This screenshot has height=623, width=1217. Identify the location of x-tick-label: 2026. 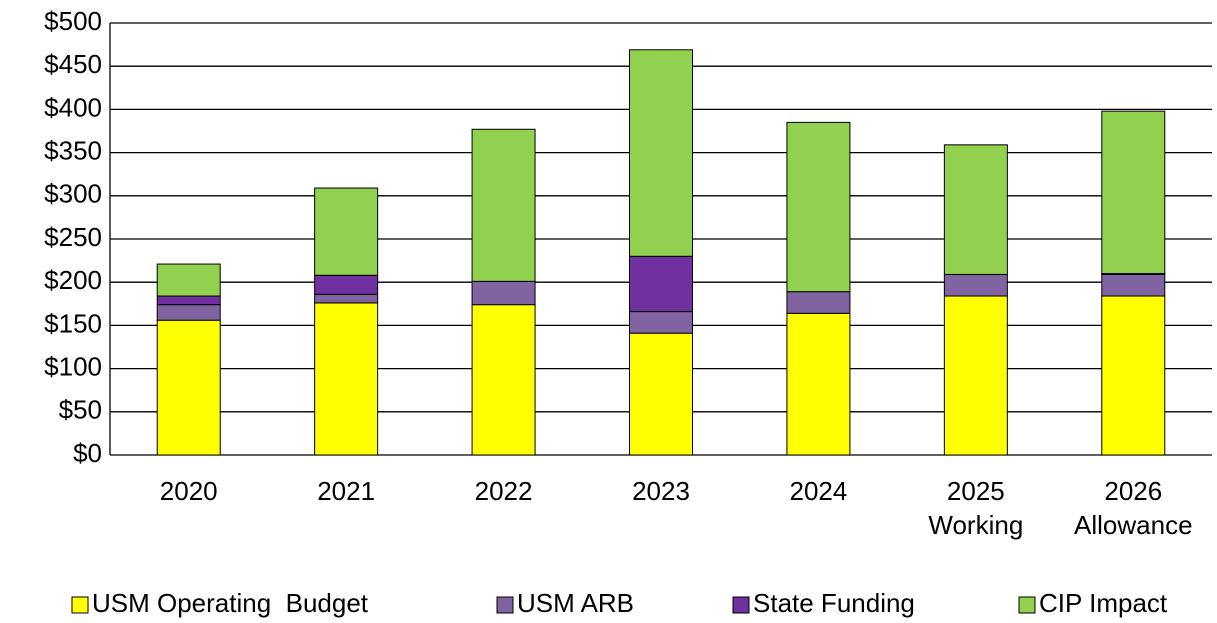
(1133, 491).